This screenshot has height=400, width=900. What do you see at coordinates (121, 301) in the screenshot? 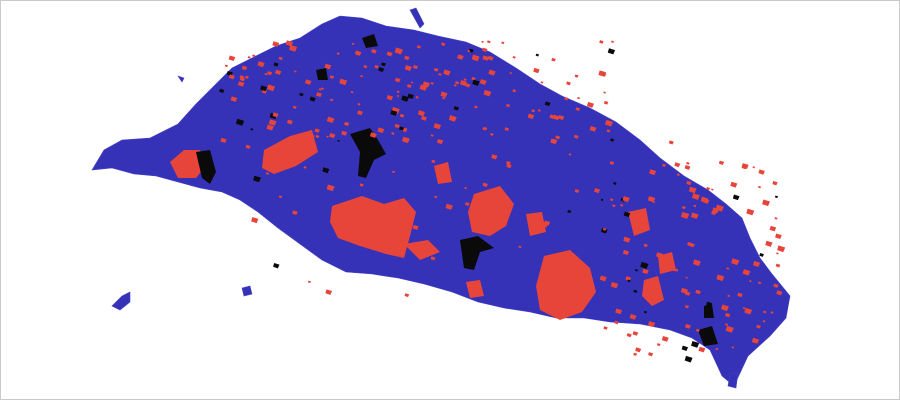
I see `island-west` at bounding box center [121, 301].